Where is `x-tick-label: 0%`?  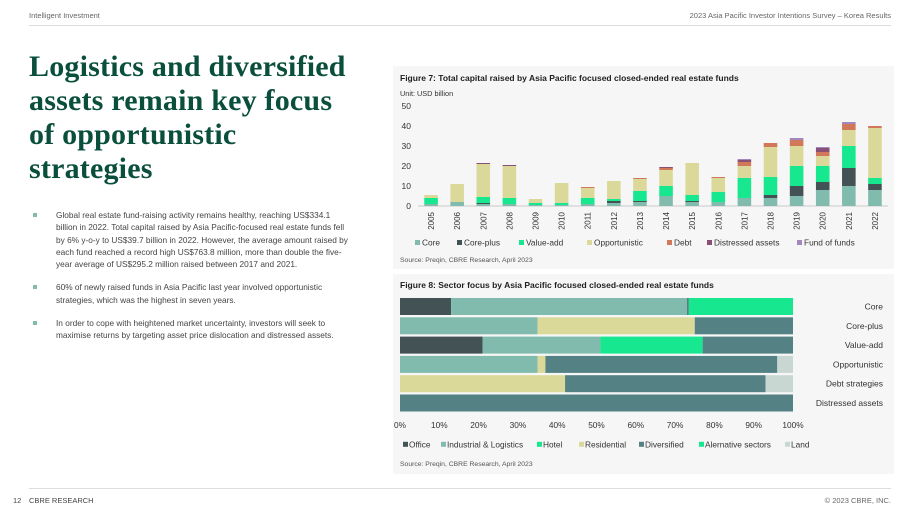
x-tick-label: 0% is located at coordinates (400, 425).